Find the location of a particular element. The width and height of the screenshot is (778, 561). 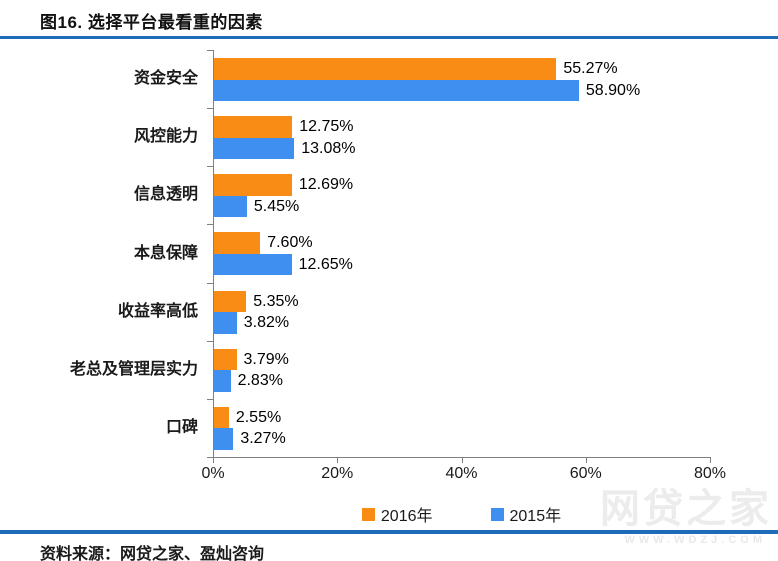

x-tick-label: 20% is located at coordinates (337, 473).